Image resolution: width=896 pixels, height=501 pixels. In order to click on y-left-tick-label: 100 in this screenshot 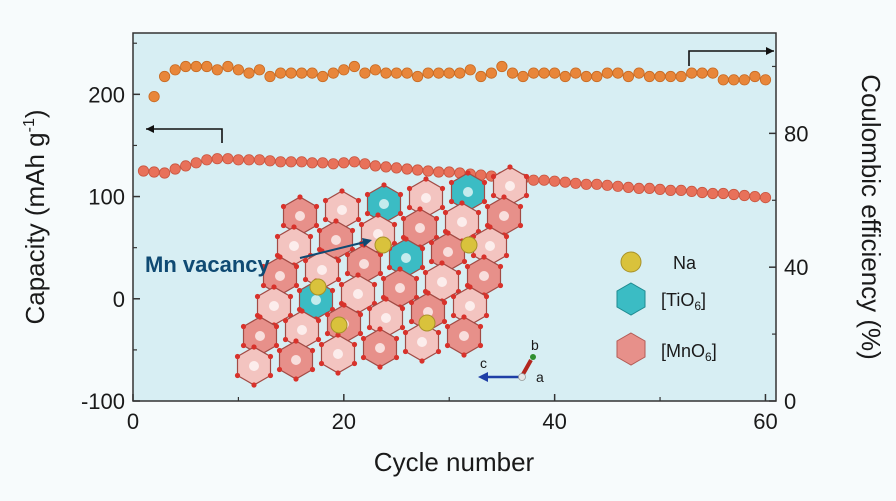, I will do `click(106, 197)`.